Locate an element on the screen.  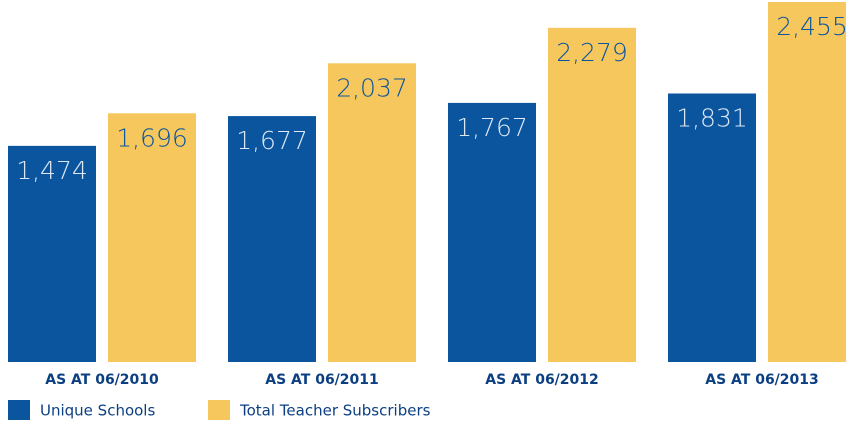
value-label: 1,677 is located at coordinates (272, 140).